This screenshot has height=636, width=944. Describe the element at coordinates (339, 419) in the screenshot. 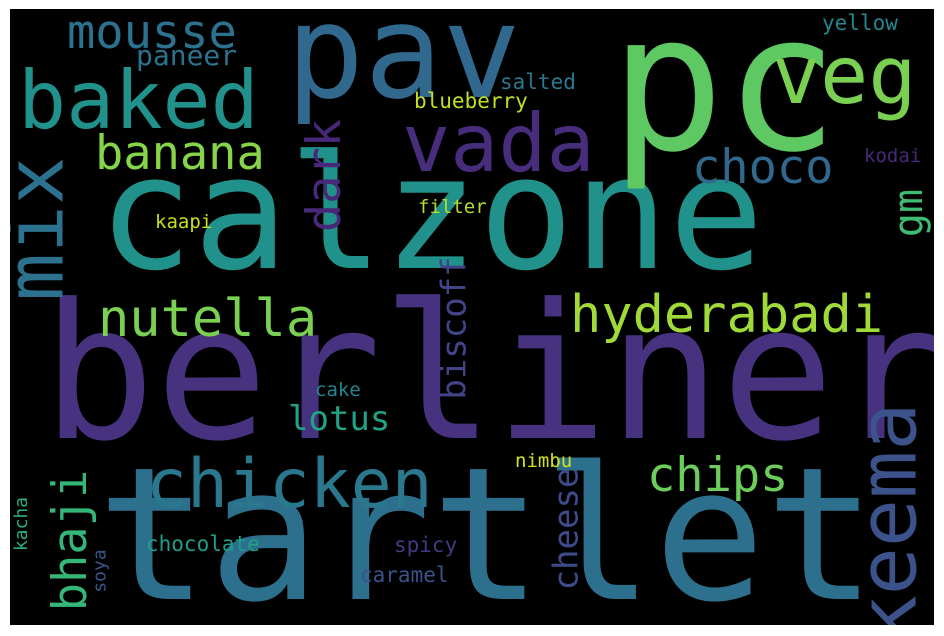

I see `word-lotus: lotus` at that location.